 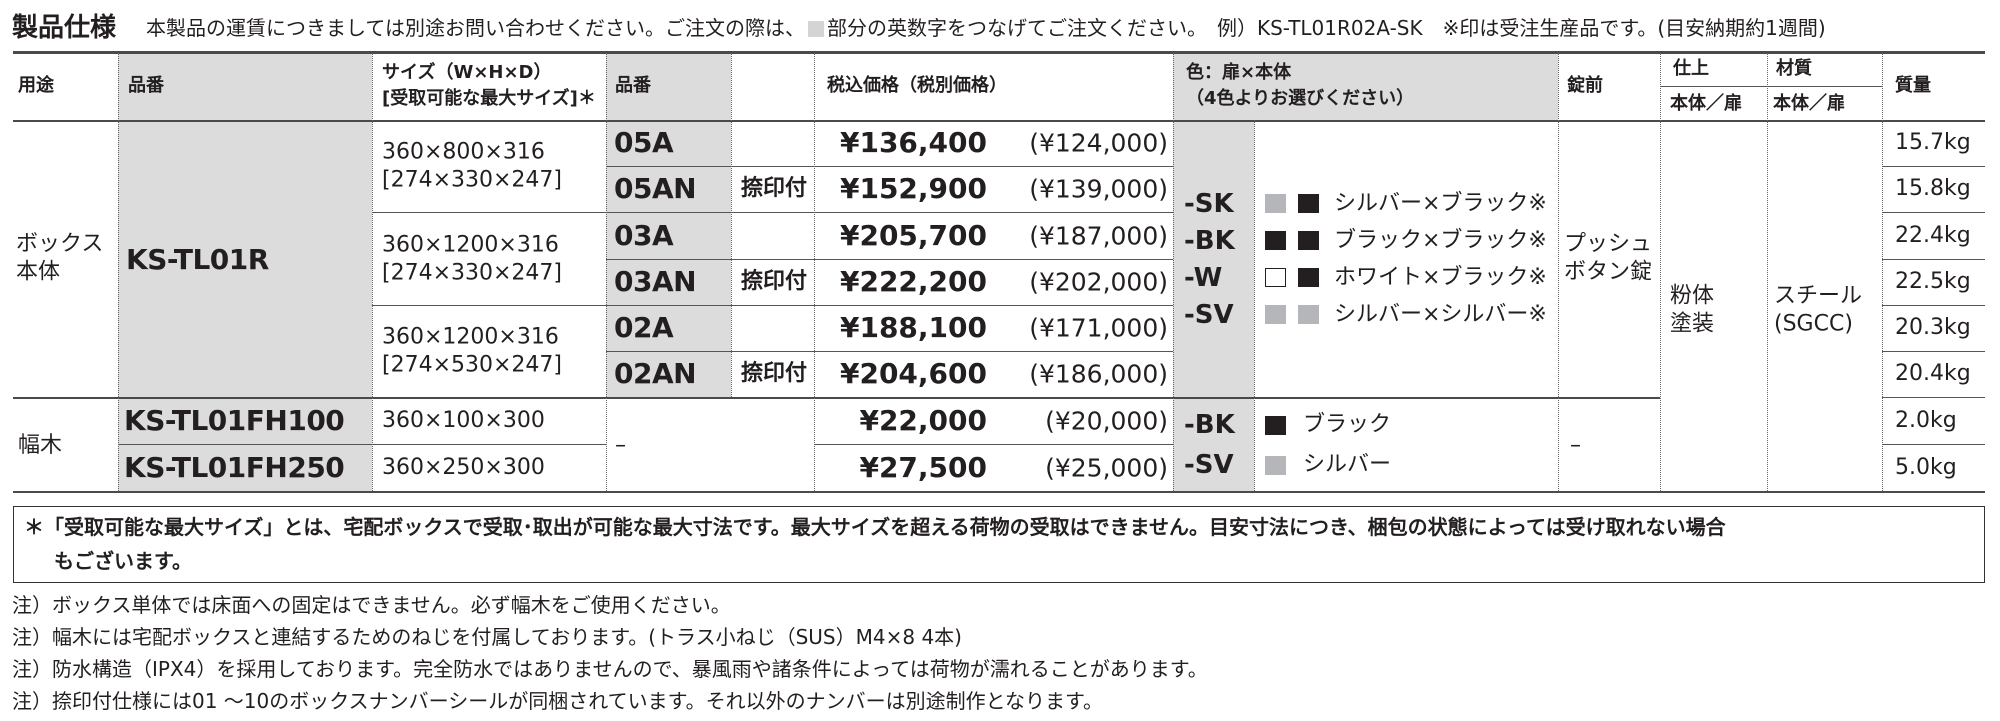 What do you see at coordinates (470, 245) in the screenshot?
I see `size-value: 360×1200×316` at bounding box center [470, 245].